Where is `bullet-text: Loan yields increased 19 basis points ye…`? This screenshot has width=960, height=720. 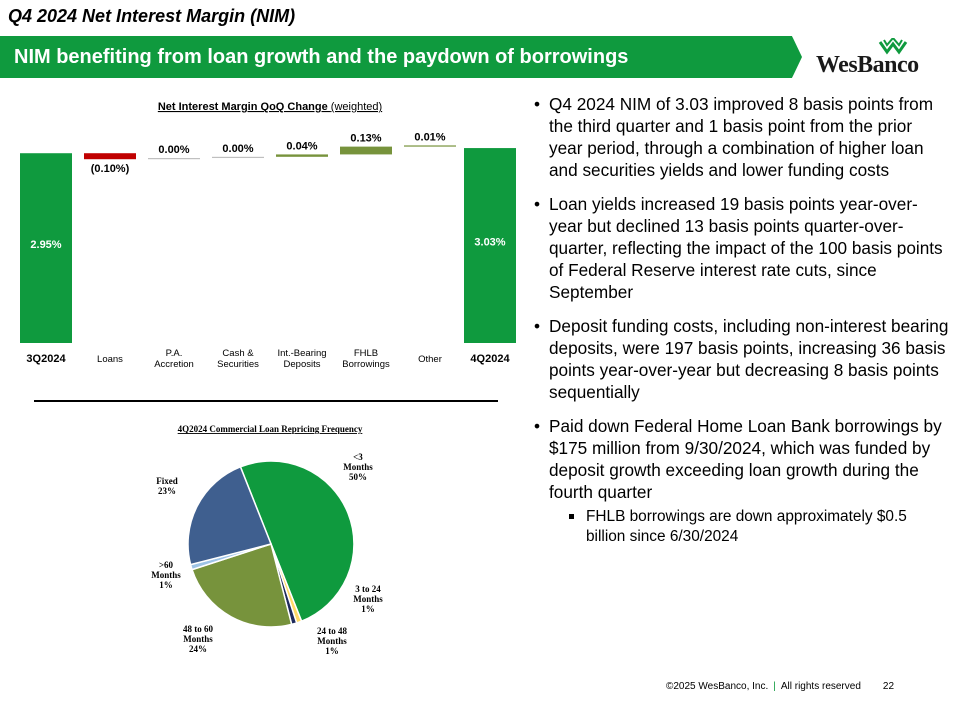
bullet-text: Loan yields increased 19 basis points ye… is located at coordinates (746, 248).